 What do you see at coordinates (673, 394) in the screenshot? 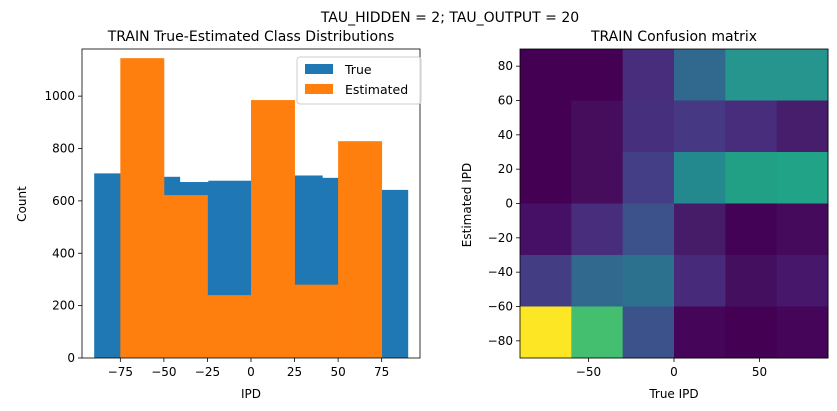
I see `confusion-matrix-x-label: True IPD` at bounding box center [673, 394].